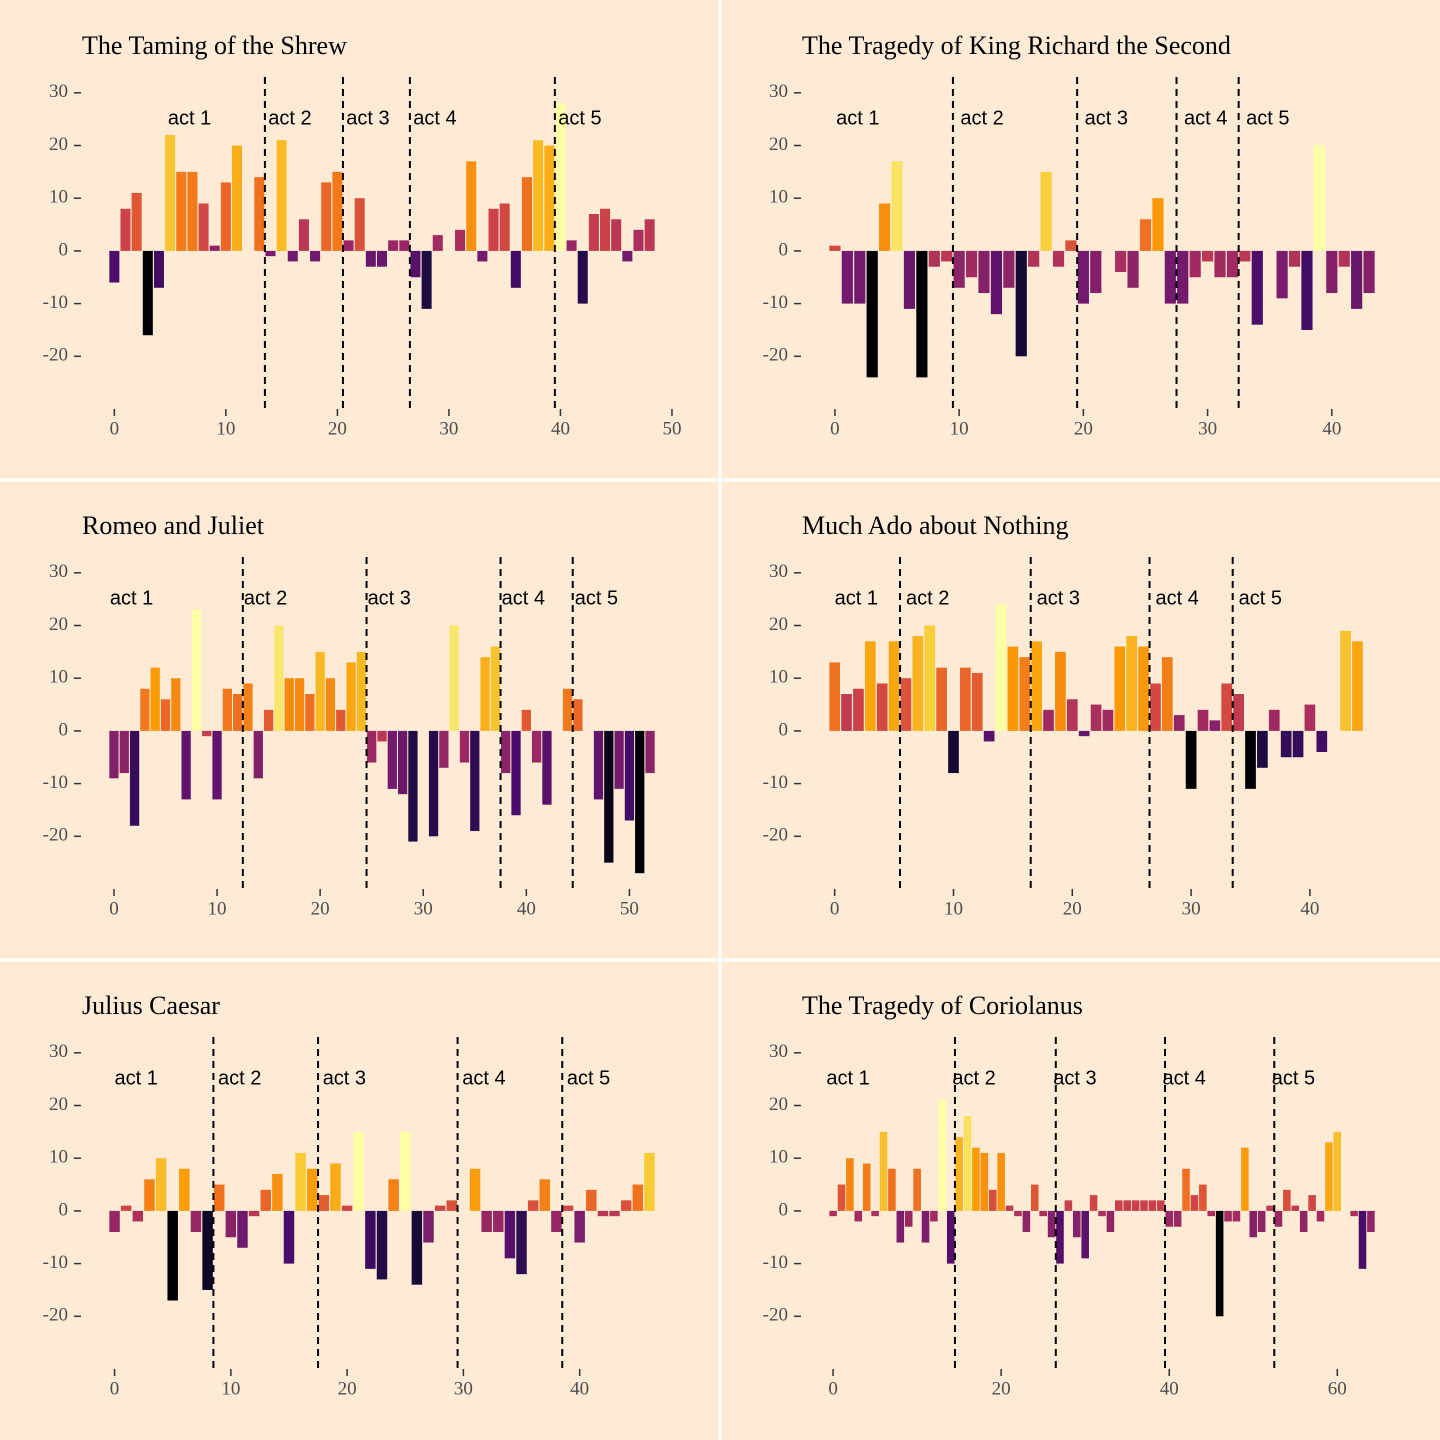 The height and width of the screenshot is (1440, 1440). Describe the element at coordinates (347, 1388) in the screenshot. I see `x-tick-label: 20` at that location.